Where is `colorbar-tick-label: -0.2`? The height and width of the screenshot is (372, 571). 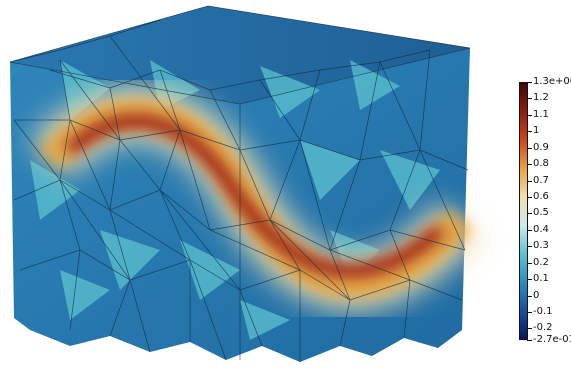
colorbar-tick-label: -0.2 is located at coordinates (540, 328).